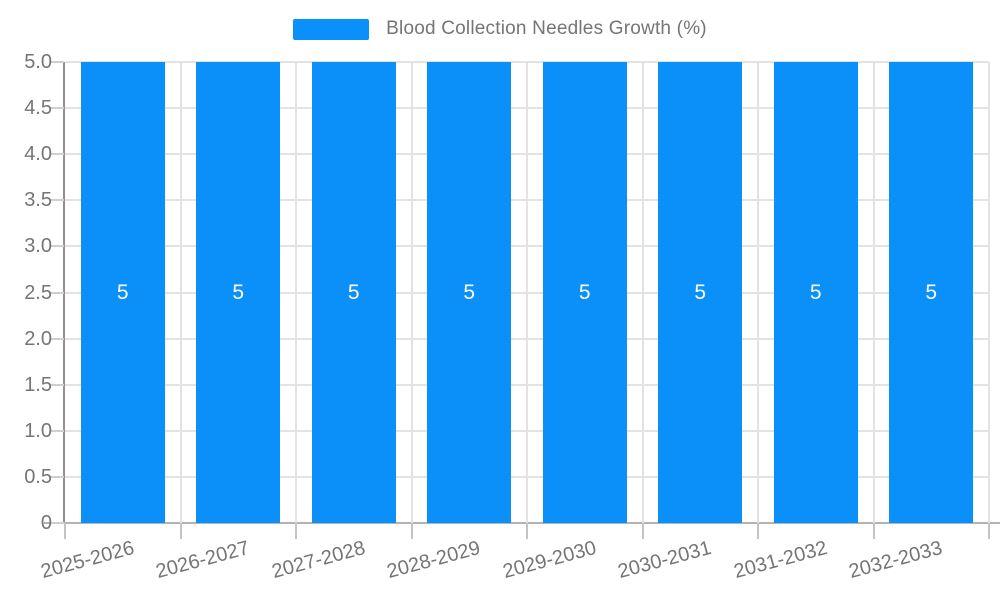  Describe the element at coordinates (38, 338) in the screenshot. I see `y-tick-label: 2.0` at that location.